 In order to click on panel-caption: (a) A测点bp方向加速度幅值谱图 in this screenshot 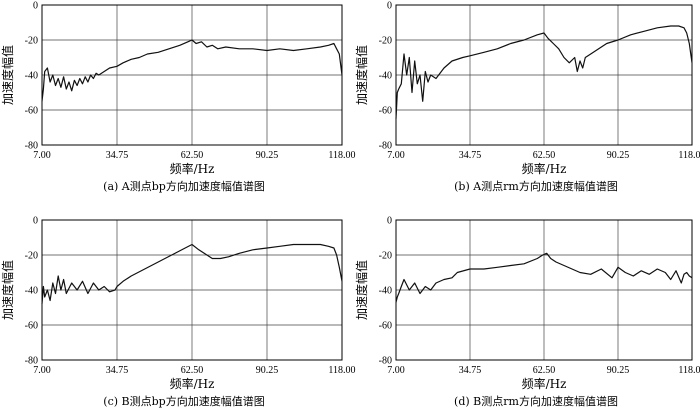, I will do `click(184, 186)`.